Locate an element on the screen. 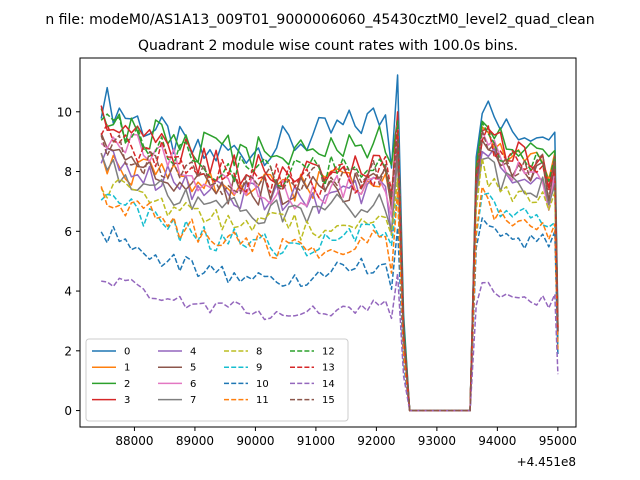  x-tick-label: 90000 is located at coordinates (255, 441).